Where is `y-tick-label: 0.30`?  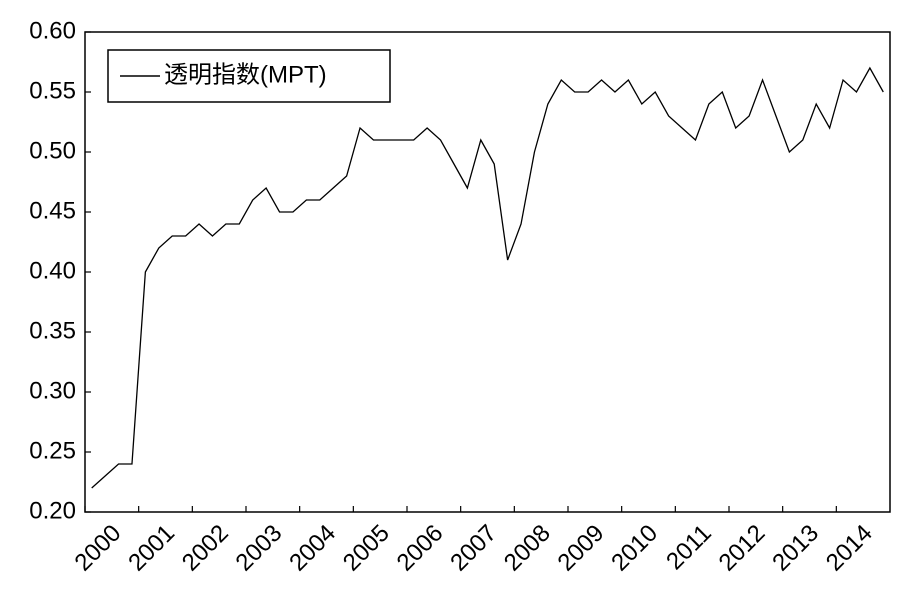 y-tick-label: 0.30 is located at coordinates (52, 390).